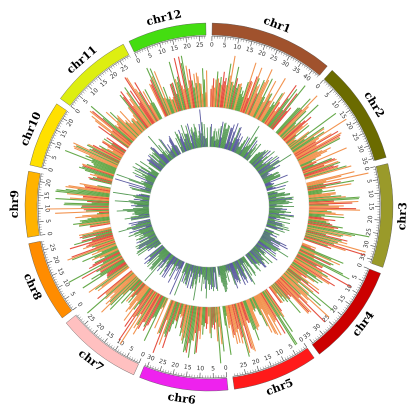 The image size is (419, 416). I want to click on tick-label-chr3: 10, so click(371, 194).